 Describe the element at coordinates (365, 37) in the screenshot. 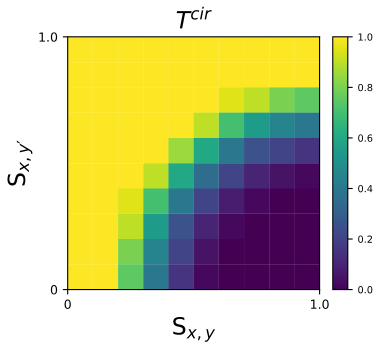

I see `color-bar-label: 1.0` at that location.